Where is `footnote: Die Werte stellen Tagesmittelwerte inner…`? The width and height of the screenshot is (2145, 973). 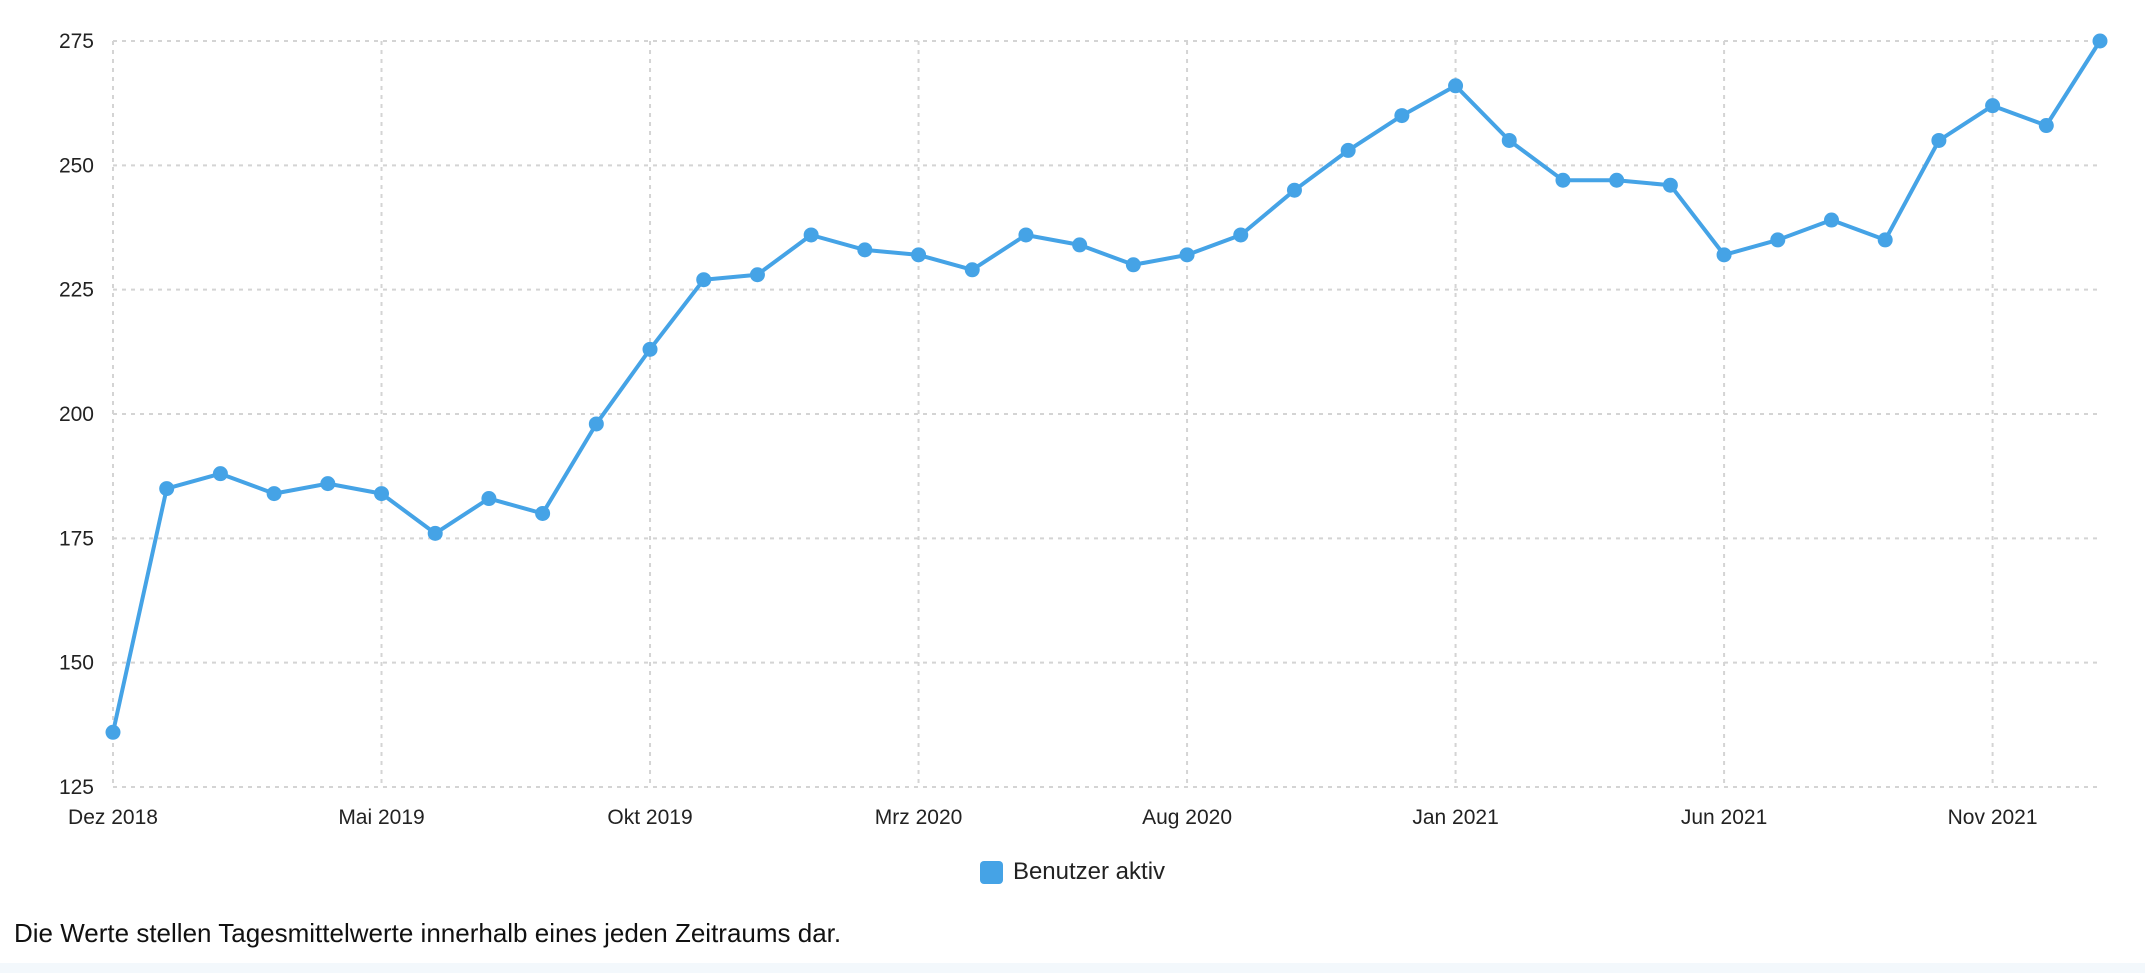
footnote: Die Werte stellen Tagesmittelwerte inner… is located at coordinates (428, 933).